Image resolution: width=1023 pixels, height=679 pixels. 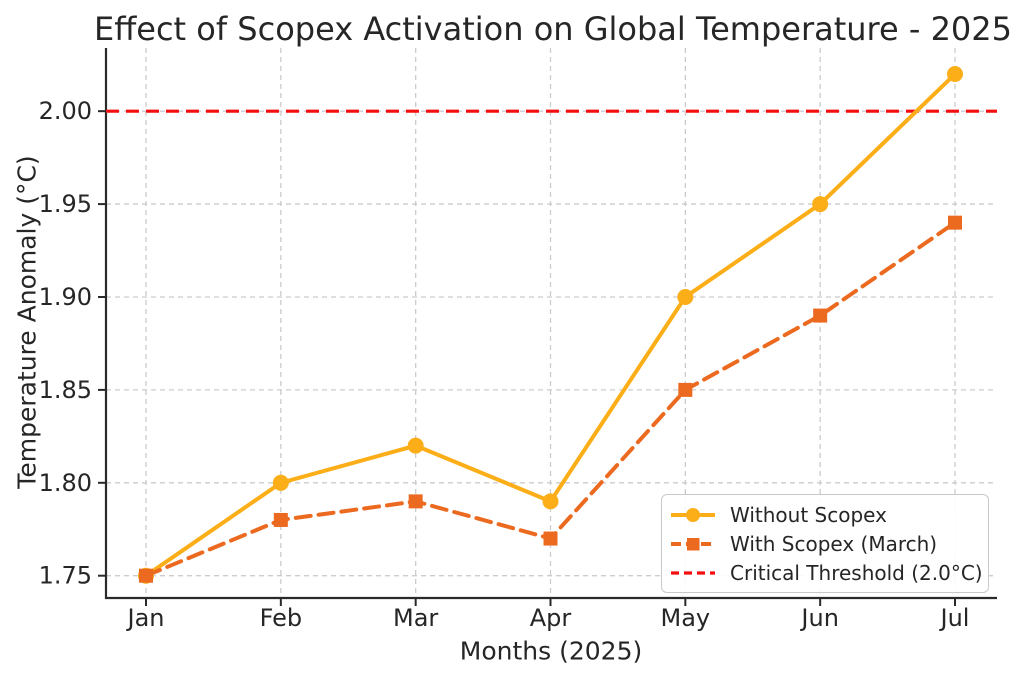 I want to click on y-tick-label: 1.90, so click(x=65, y=297).